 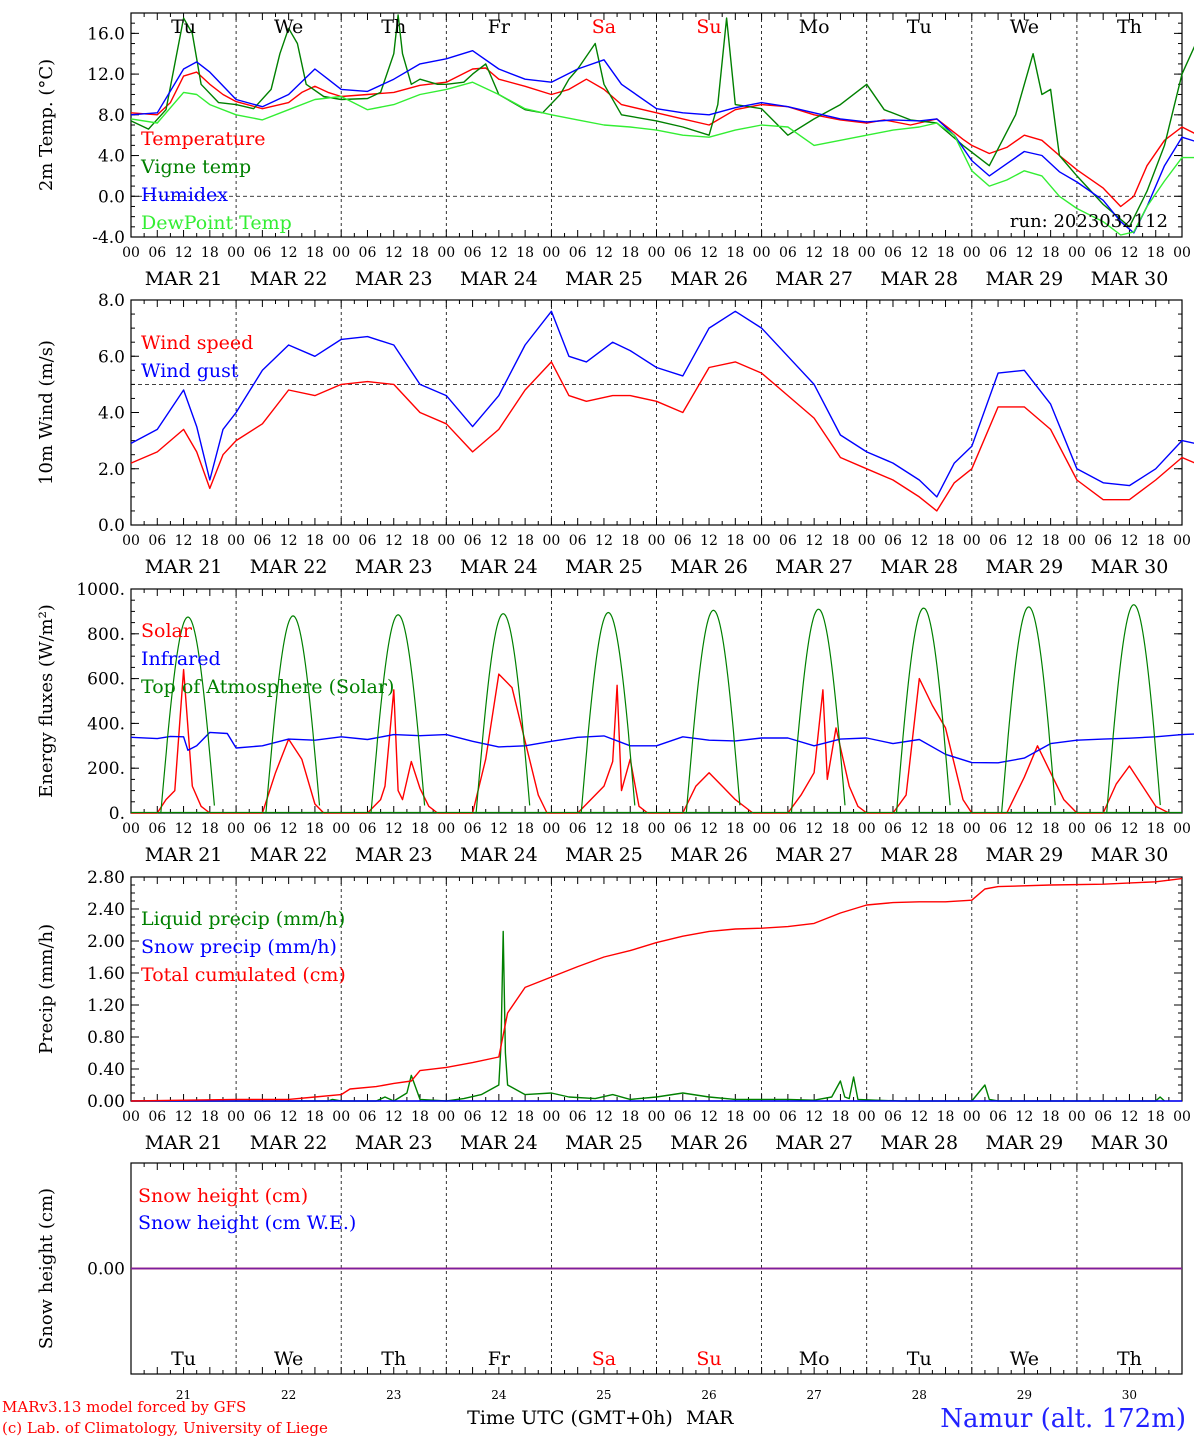 I want to click on y-axis-label: Precip (mm/h), so click(x=46, y=989).